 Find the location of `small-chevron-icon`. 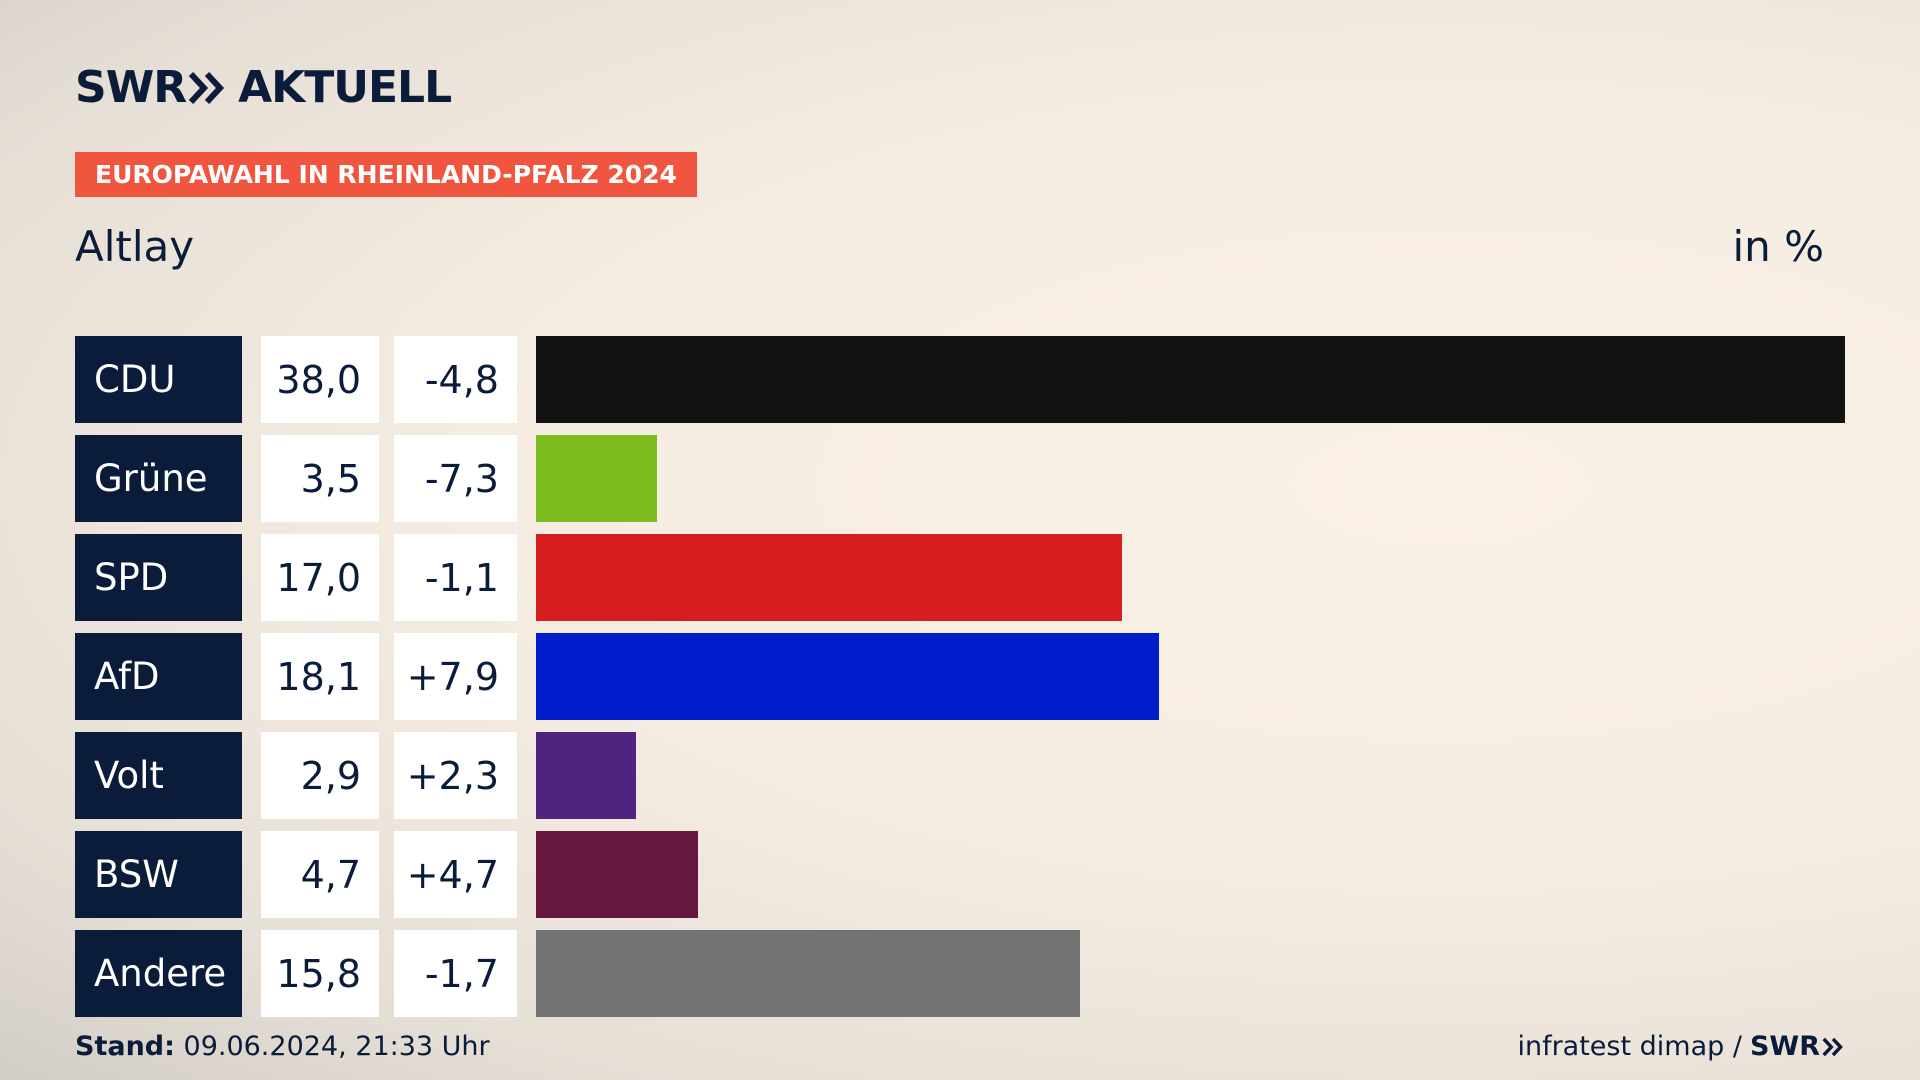

small-chevron-icon is located at coordinates (1832, 1046).